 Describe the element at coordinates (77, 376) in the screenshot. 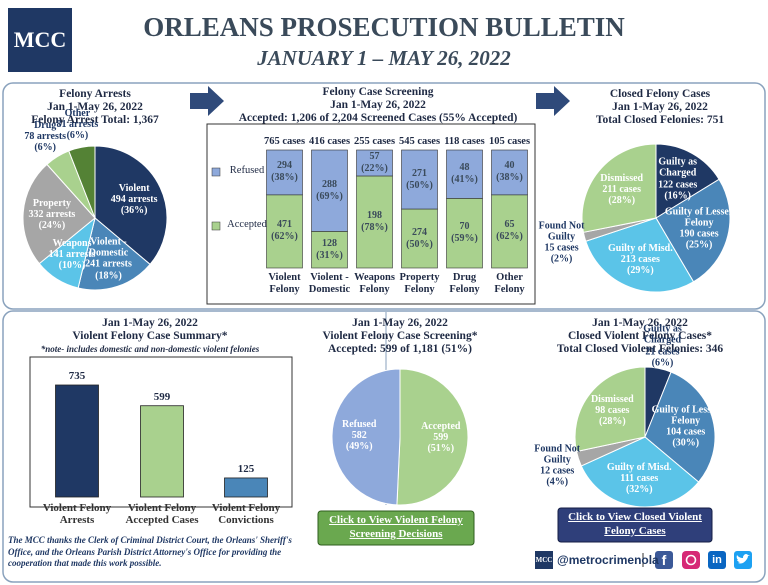

I see `value-label: 735` at that location.